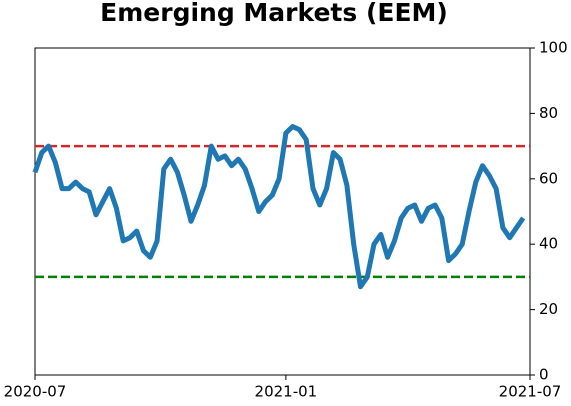 This screenshot has width=571, height=406. Describe the element at coordinates (274, 13) in the screenshot. I see `chart-title: Emerging Markets (EEM)` at that location.